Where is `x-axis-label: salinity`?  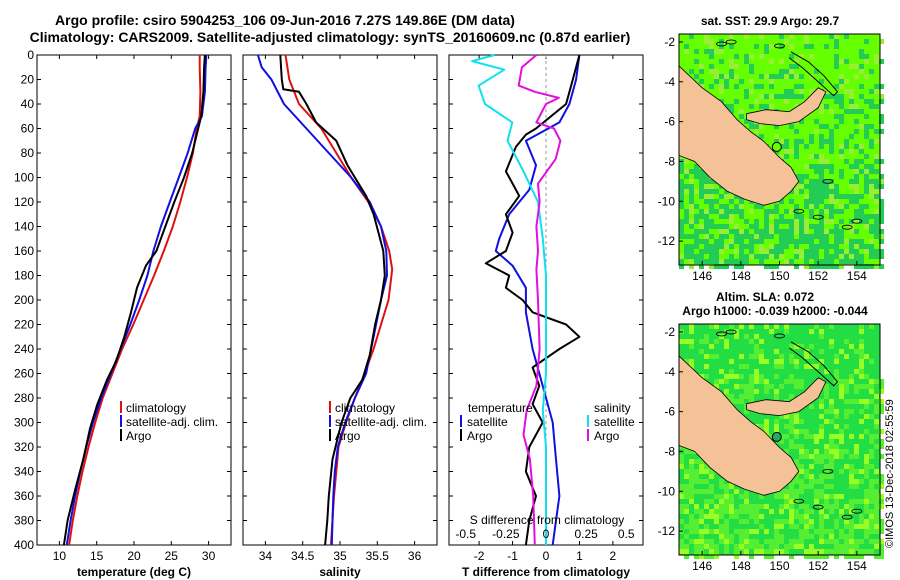
x-axis-label: salinity is located at coordinates (340, 572).